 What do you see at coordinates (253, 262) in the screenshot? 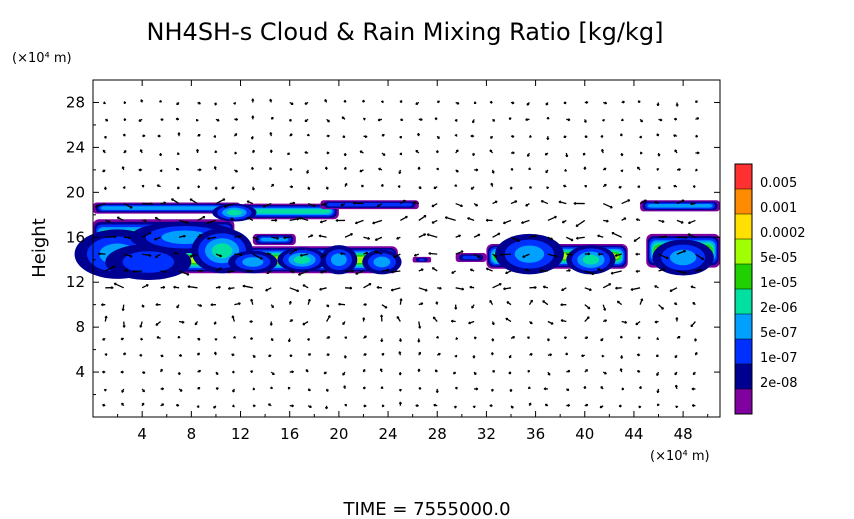
I see `cloud-patch-layer` at bounding box center [253, 262].